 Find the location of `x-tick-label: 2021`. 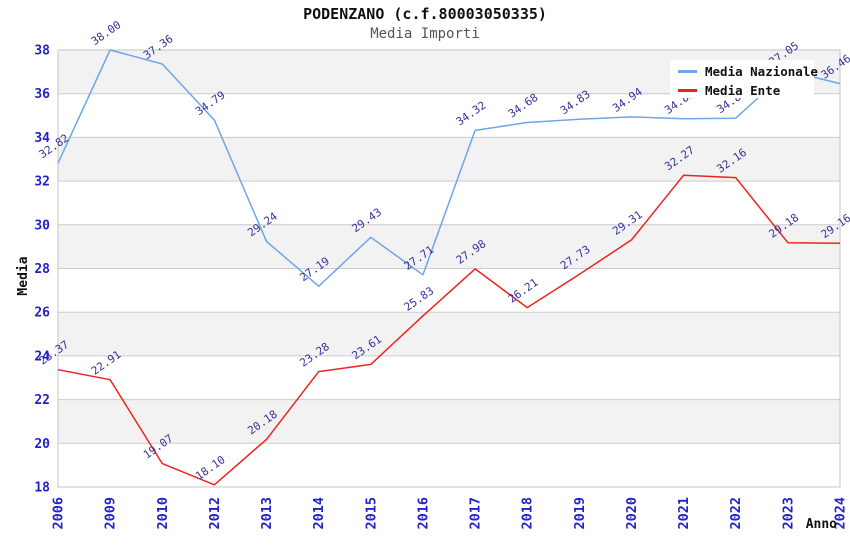

x-tick-label: 2021 is located at coordinates (684, 513).